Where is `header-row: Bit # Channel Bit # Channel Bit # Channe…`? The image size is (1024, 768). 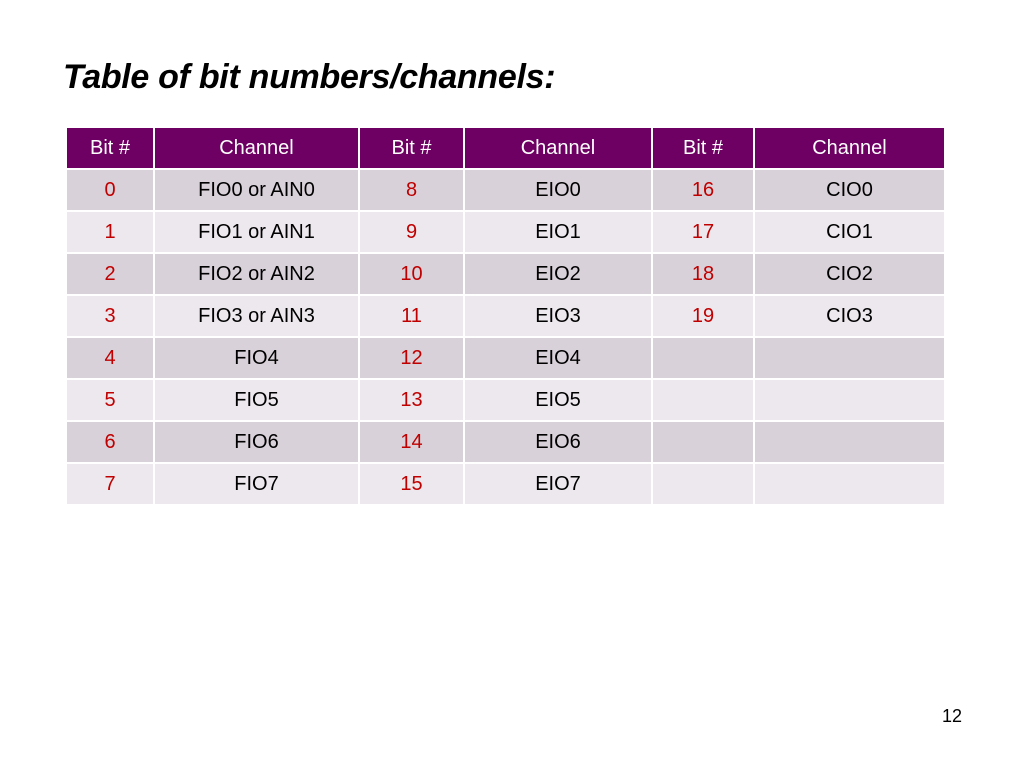
header-row: Bit # Channel Bit # Channel Bit # Channe… is located at coordinates (505, 148).